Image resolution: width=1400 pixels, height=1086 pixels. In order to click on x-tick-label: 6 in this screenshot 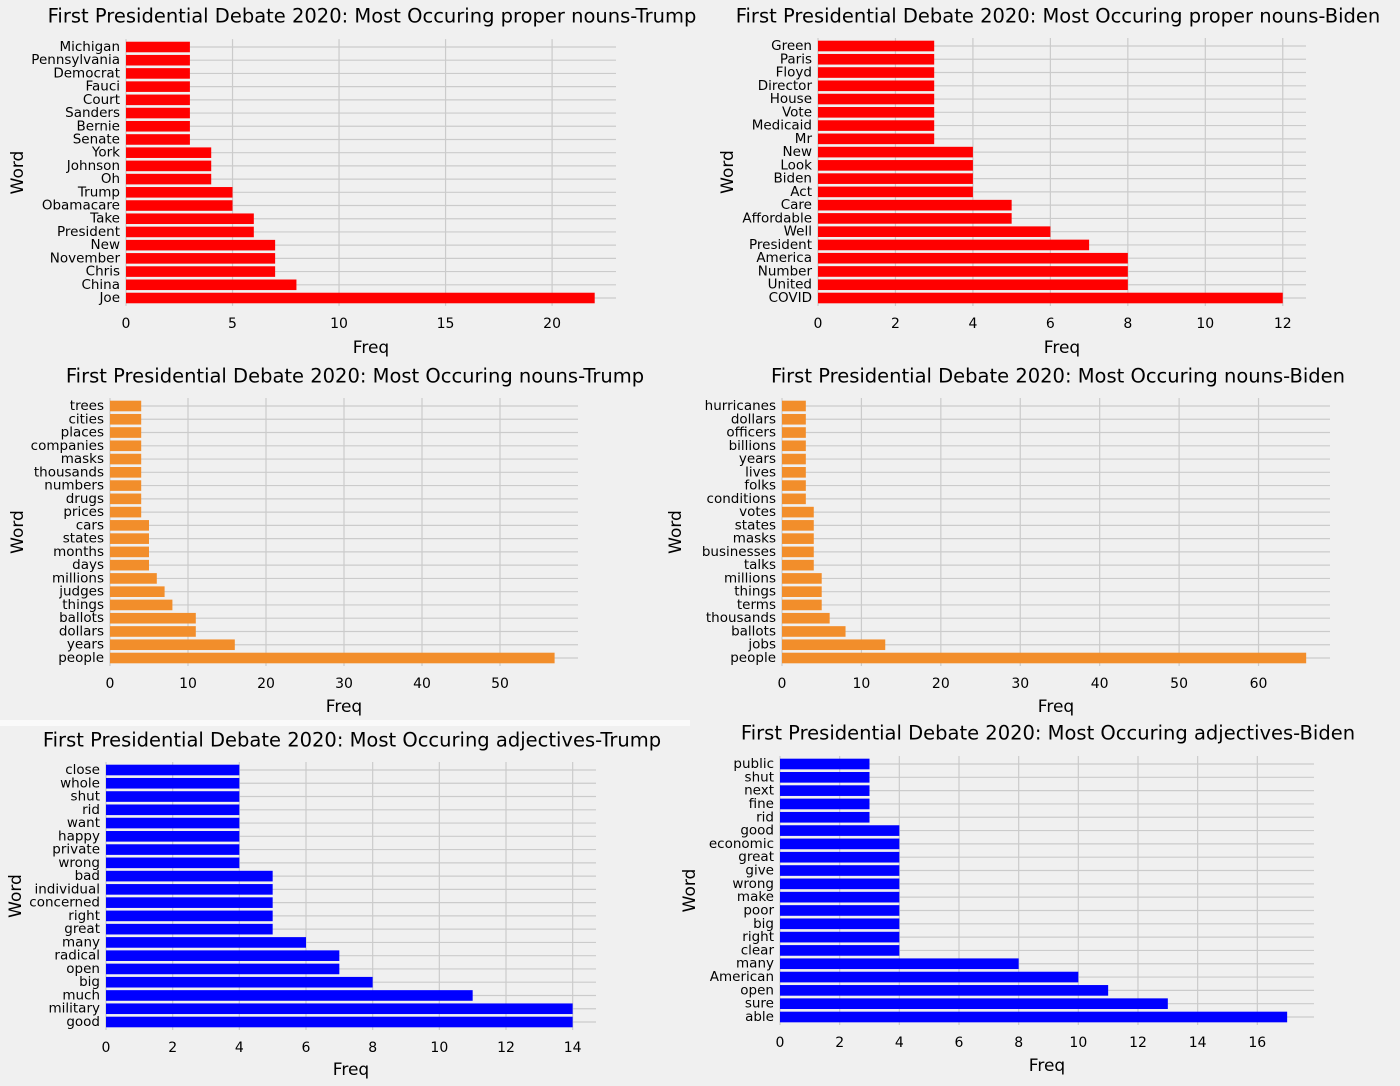, I will do `click(959, 1043)`.